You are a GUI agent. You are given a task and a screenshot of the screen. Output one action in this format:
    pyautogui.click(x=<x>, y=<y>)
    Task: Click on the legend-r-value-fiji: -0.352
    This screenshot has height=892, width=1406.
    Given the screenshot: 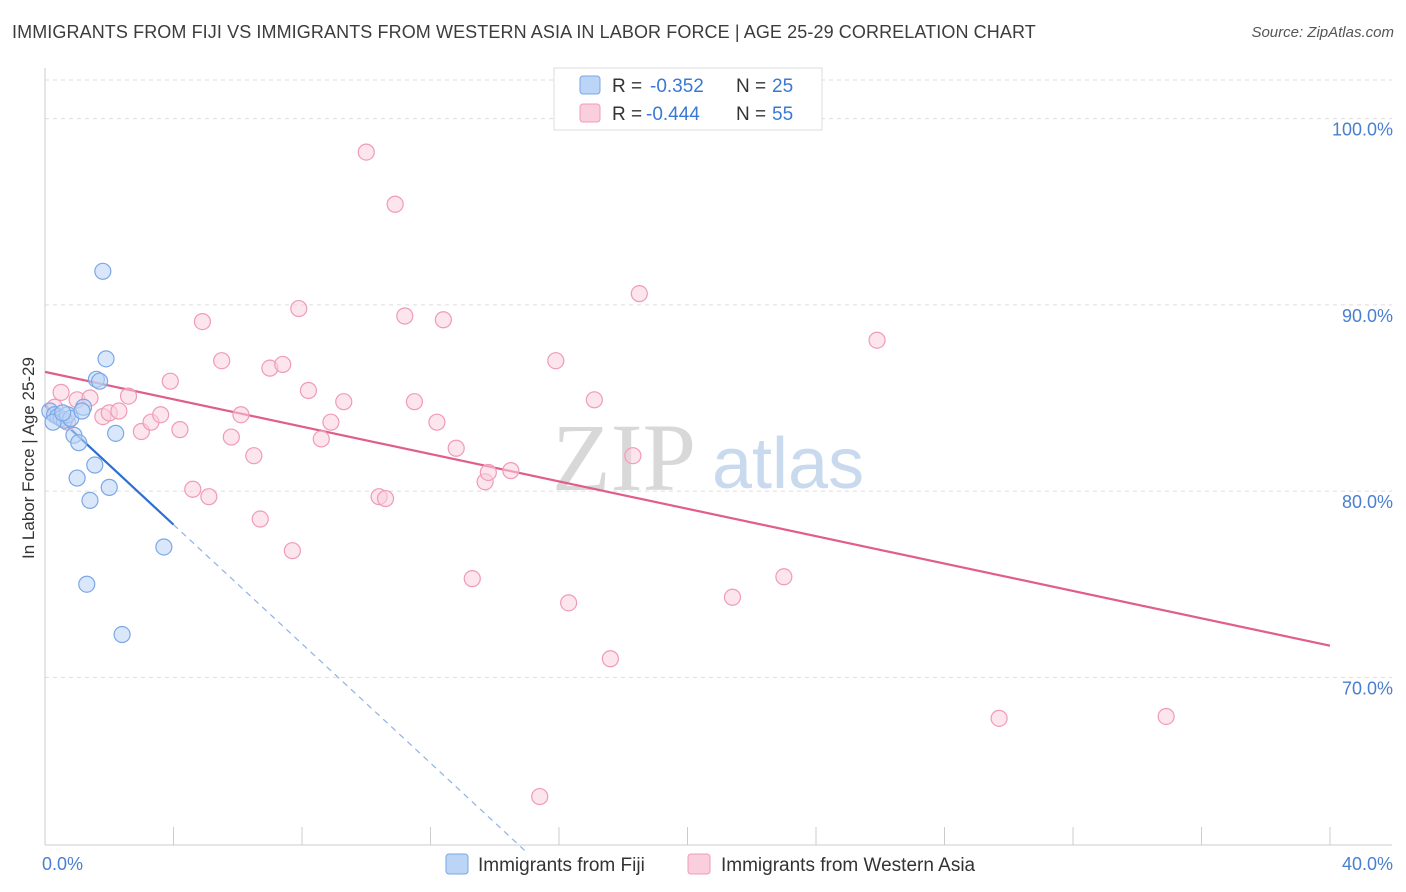 What is the action you would take?
    pyautogui.click(x=677, y=86)
    